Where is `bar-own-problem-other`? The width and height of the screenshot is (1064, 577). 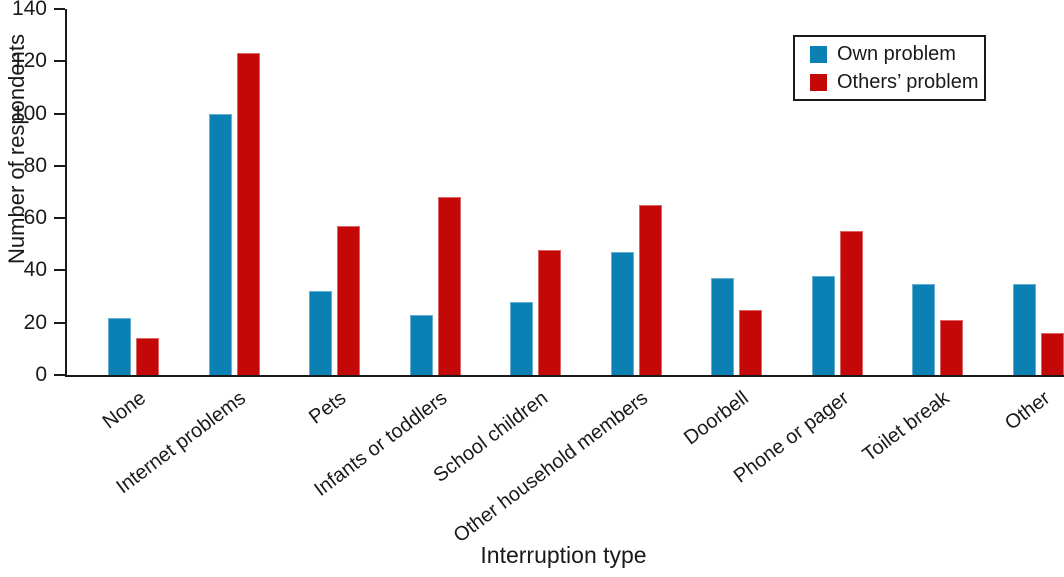
bar-own-problem-other is located at coordinates (1024, 329).